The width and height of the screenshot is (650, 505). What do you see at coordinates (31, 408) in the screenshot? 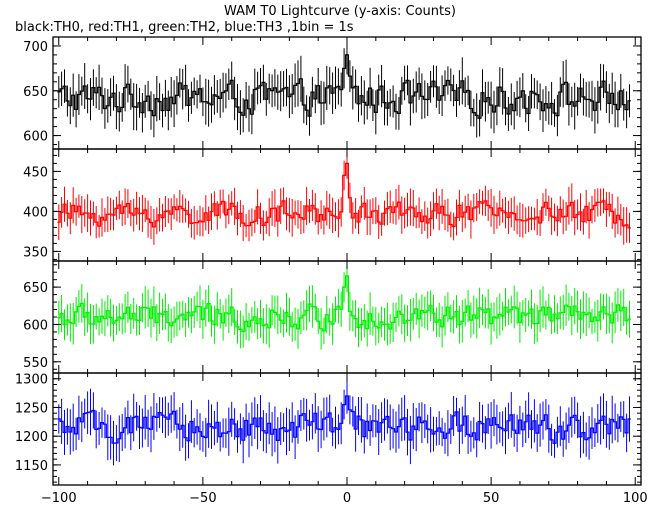
I see `y-tick-label: 1250` at bounding box center [31, 408].